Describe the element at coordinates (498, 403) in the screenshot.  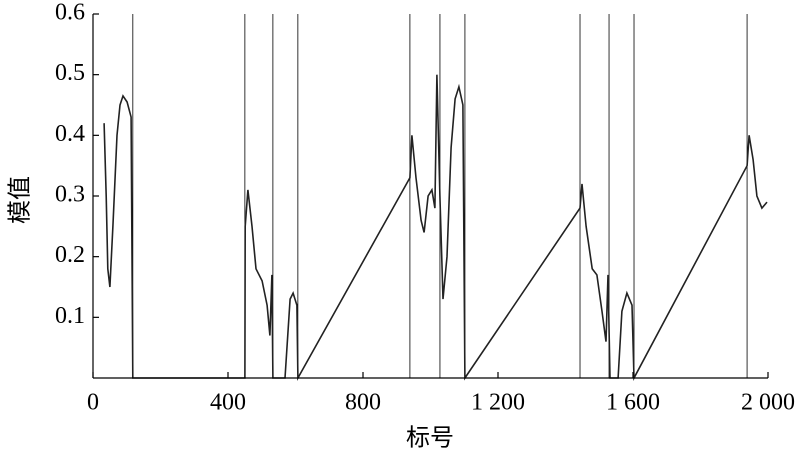
I see `x-tick-label: 1 200` at that location.